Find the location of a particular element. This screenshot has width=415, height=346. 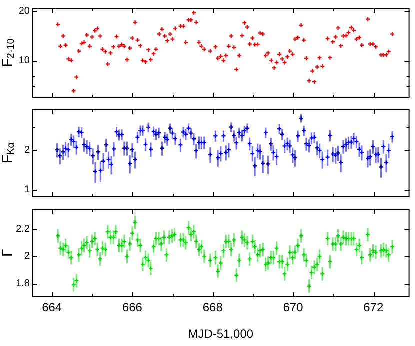

y-tick-label: 1.8 is located at coordinates (23, 284).